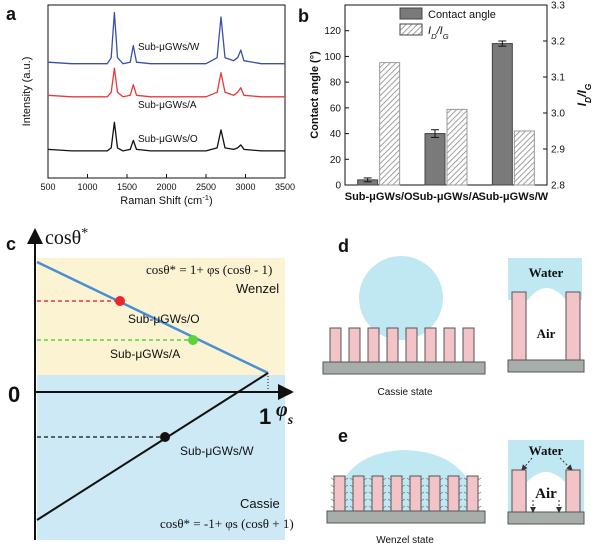 The height and width of the screenshot is (548, 600). I want to click on x-tick-label: Sub-μGWs/O, so click(379, 197).